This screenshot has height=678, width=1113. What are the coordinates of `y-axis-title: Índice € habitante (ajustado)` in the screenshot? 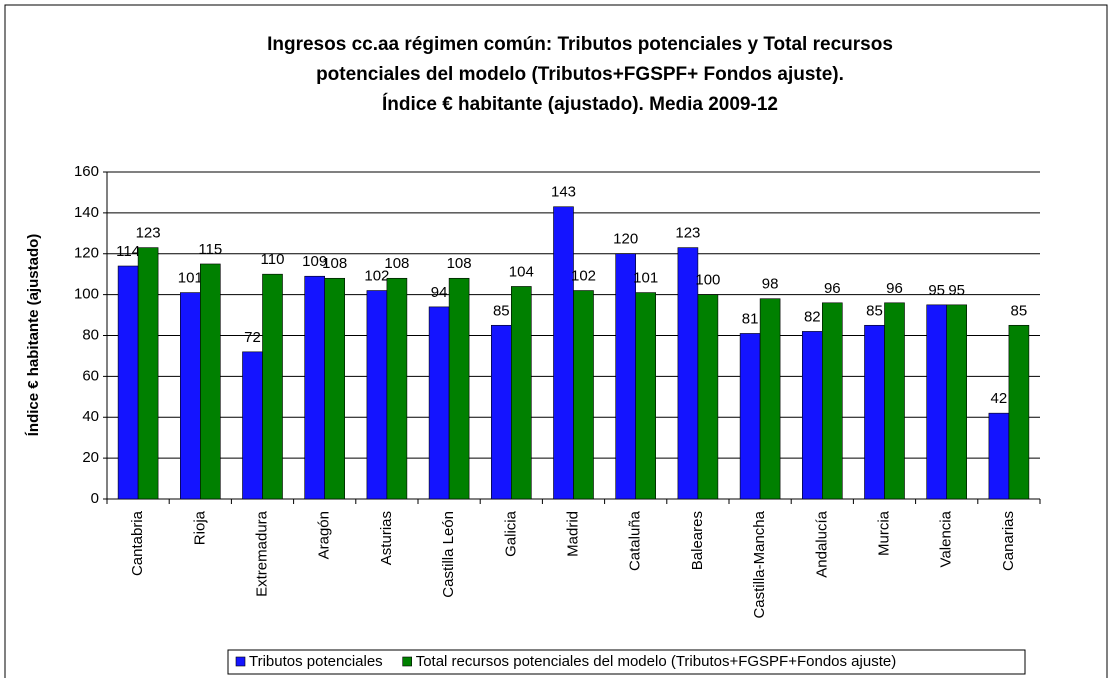 It's located at (33, 335).